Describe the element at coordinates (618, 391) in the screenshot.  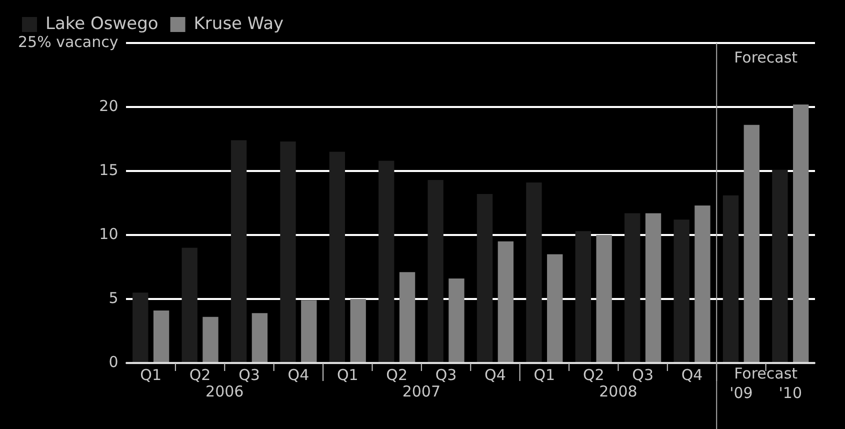
I see `text: 2008` at that location.